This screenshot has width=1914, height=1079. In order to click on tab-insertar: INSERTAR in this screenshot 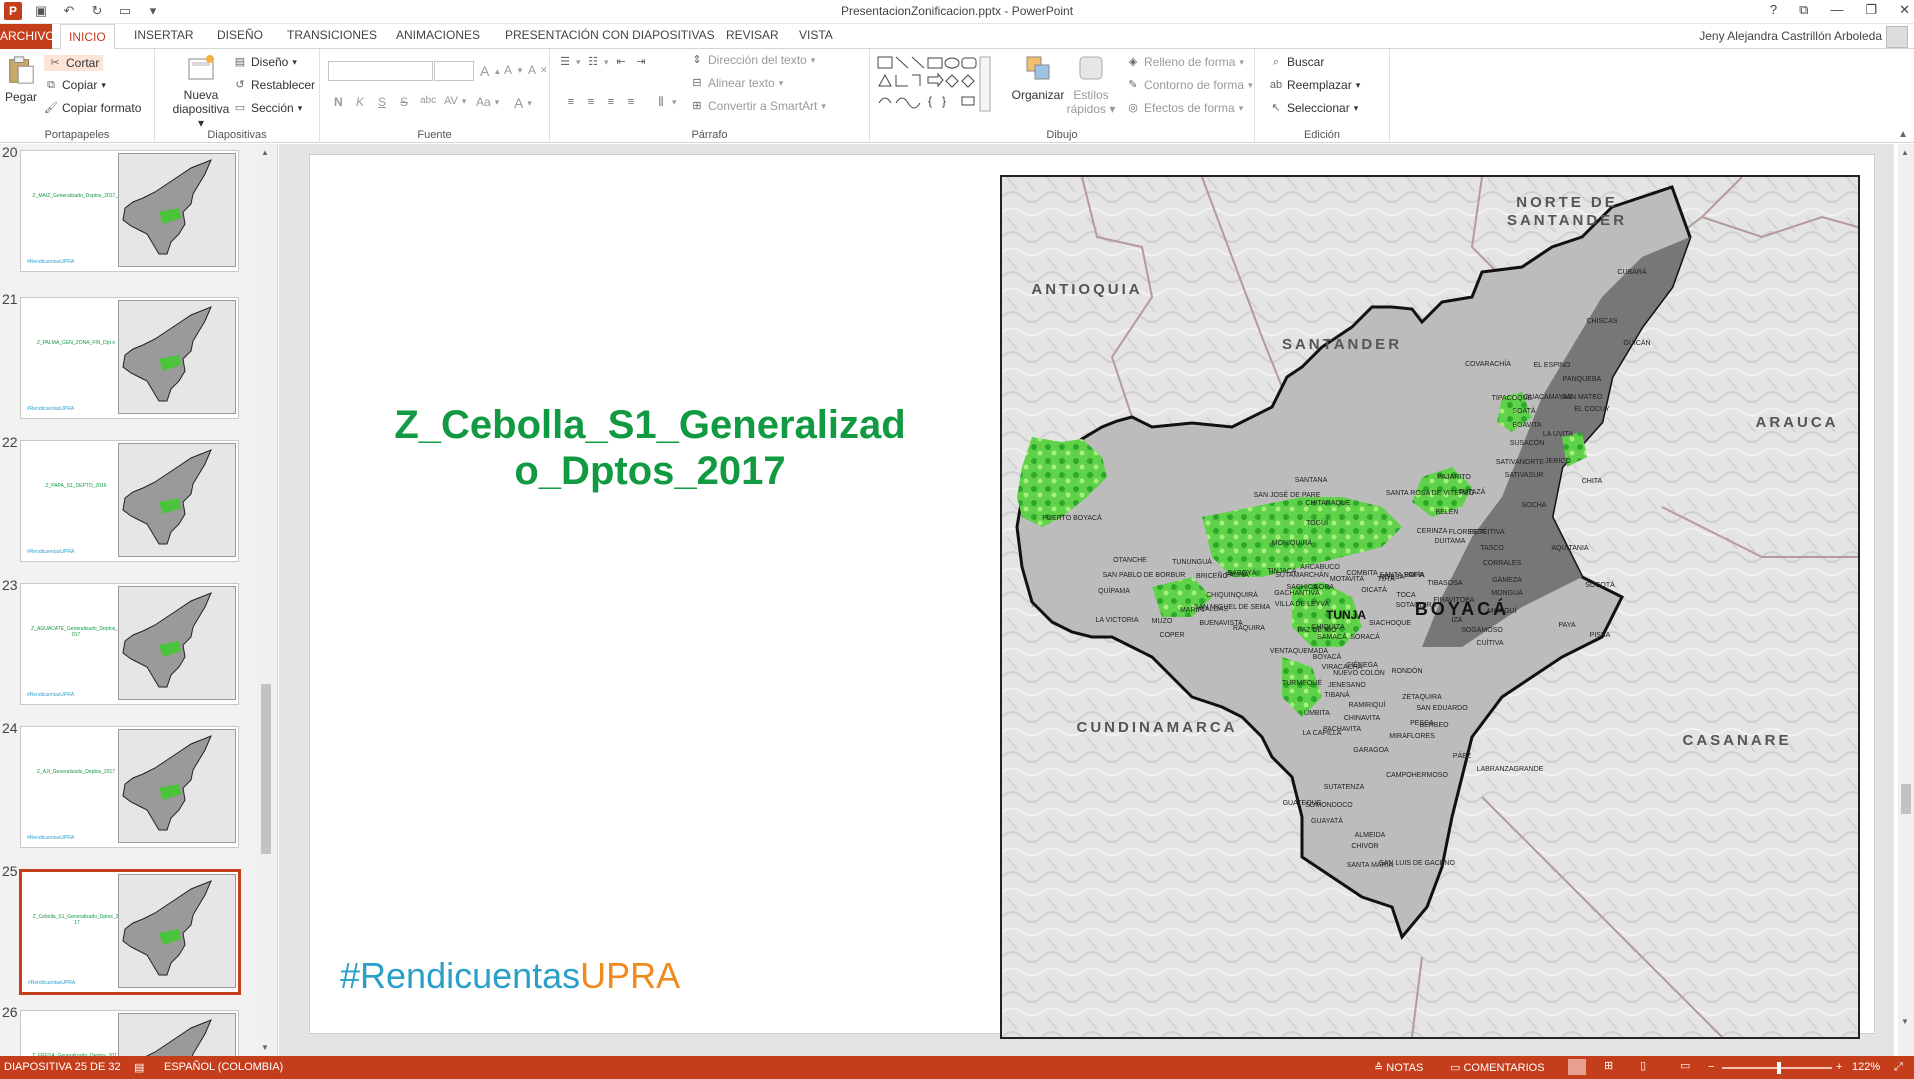, I will do `click(164, 35)`.